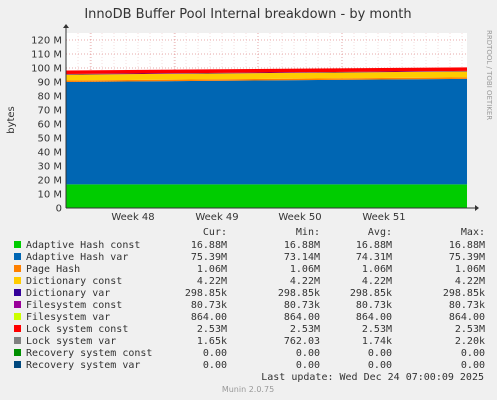 This screenshot has height=400, width=497. What do you see at coordinates (212, 329) in the screenshot?
I see `legend-value-cur: 2.53M` at bounding box center [212, 329].